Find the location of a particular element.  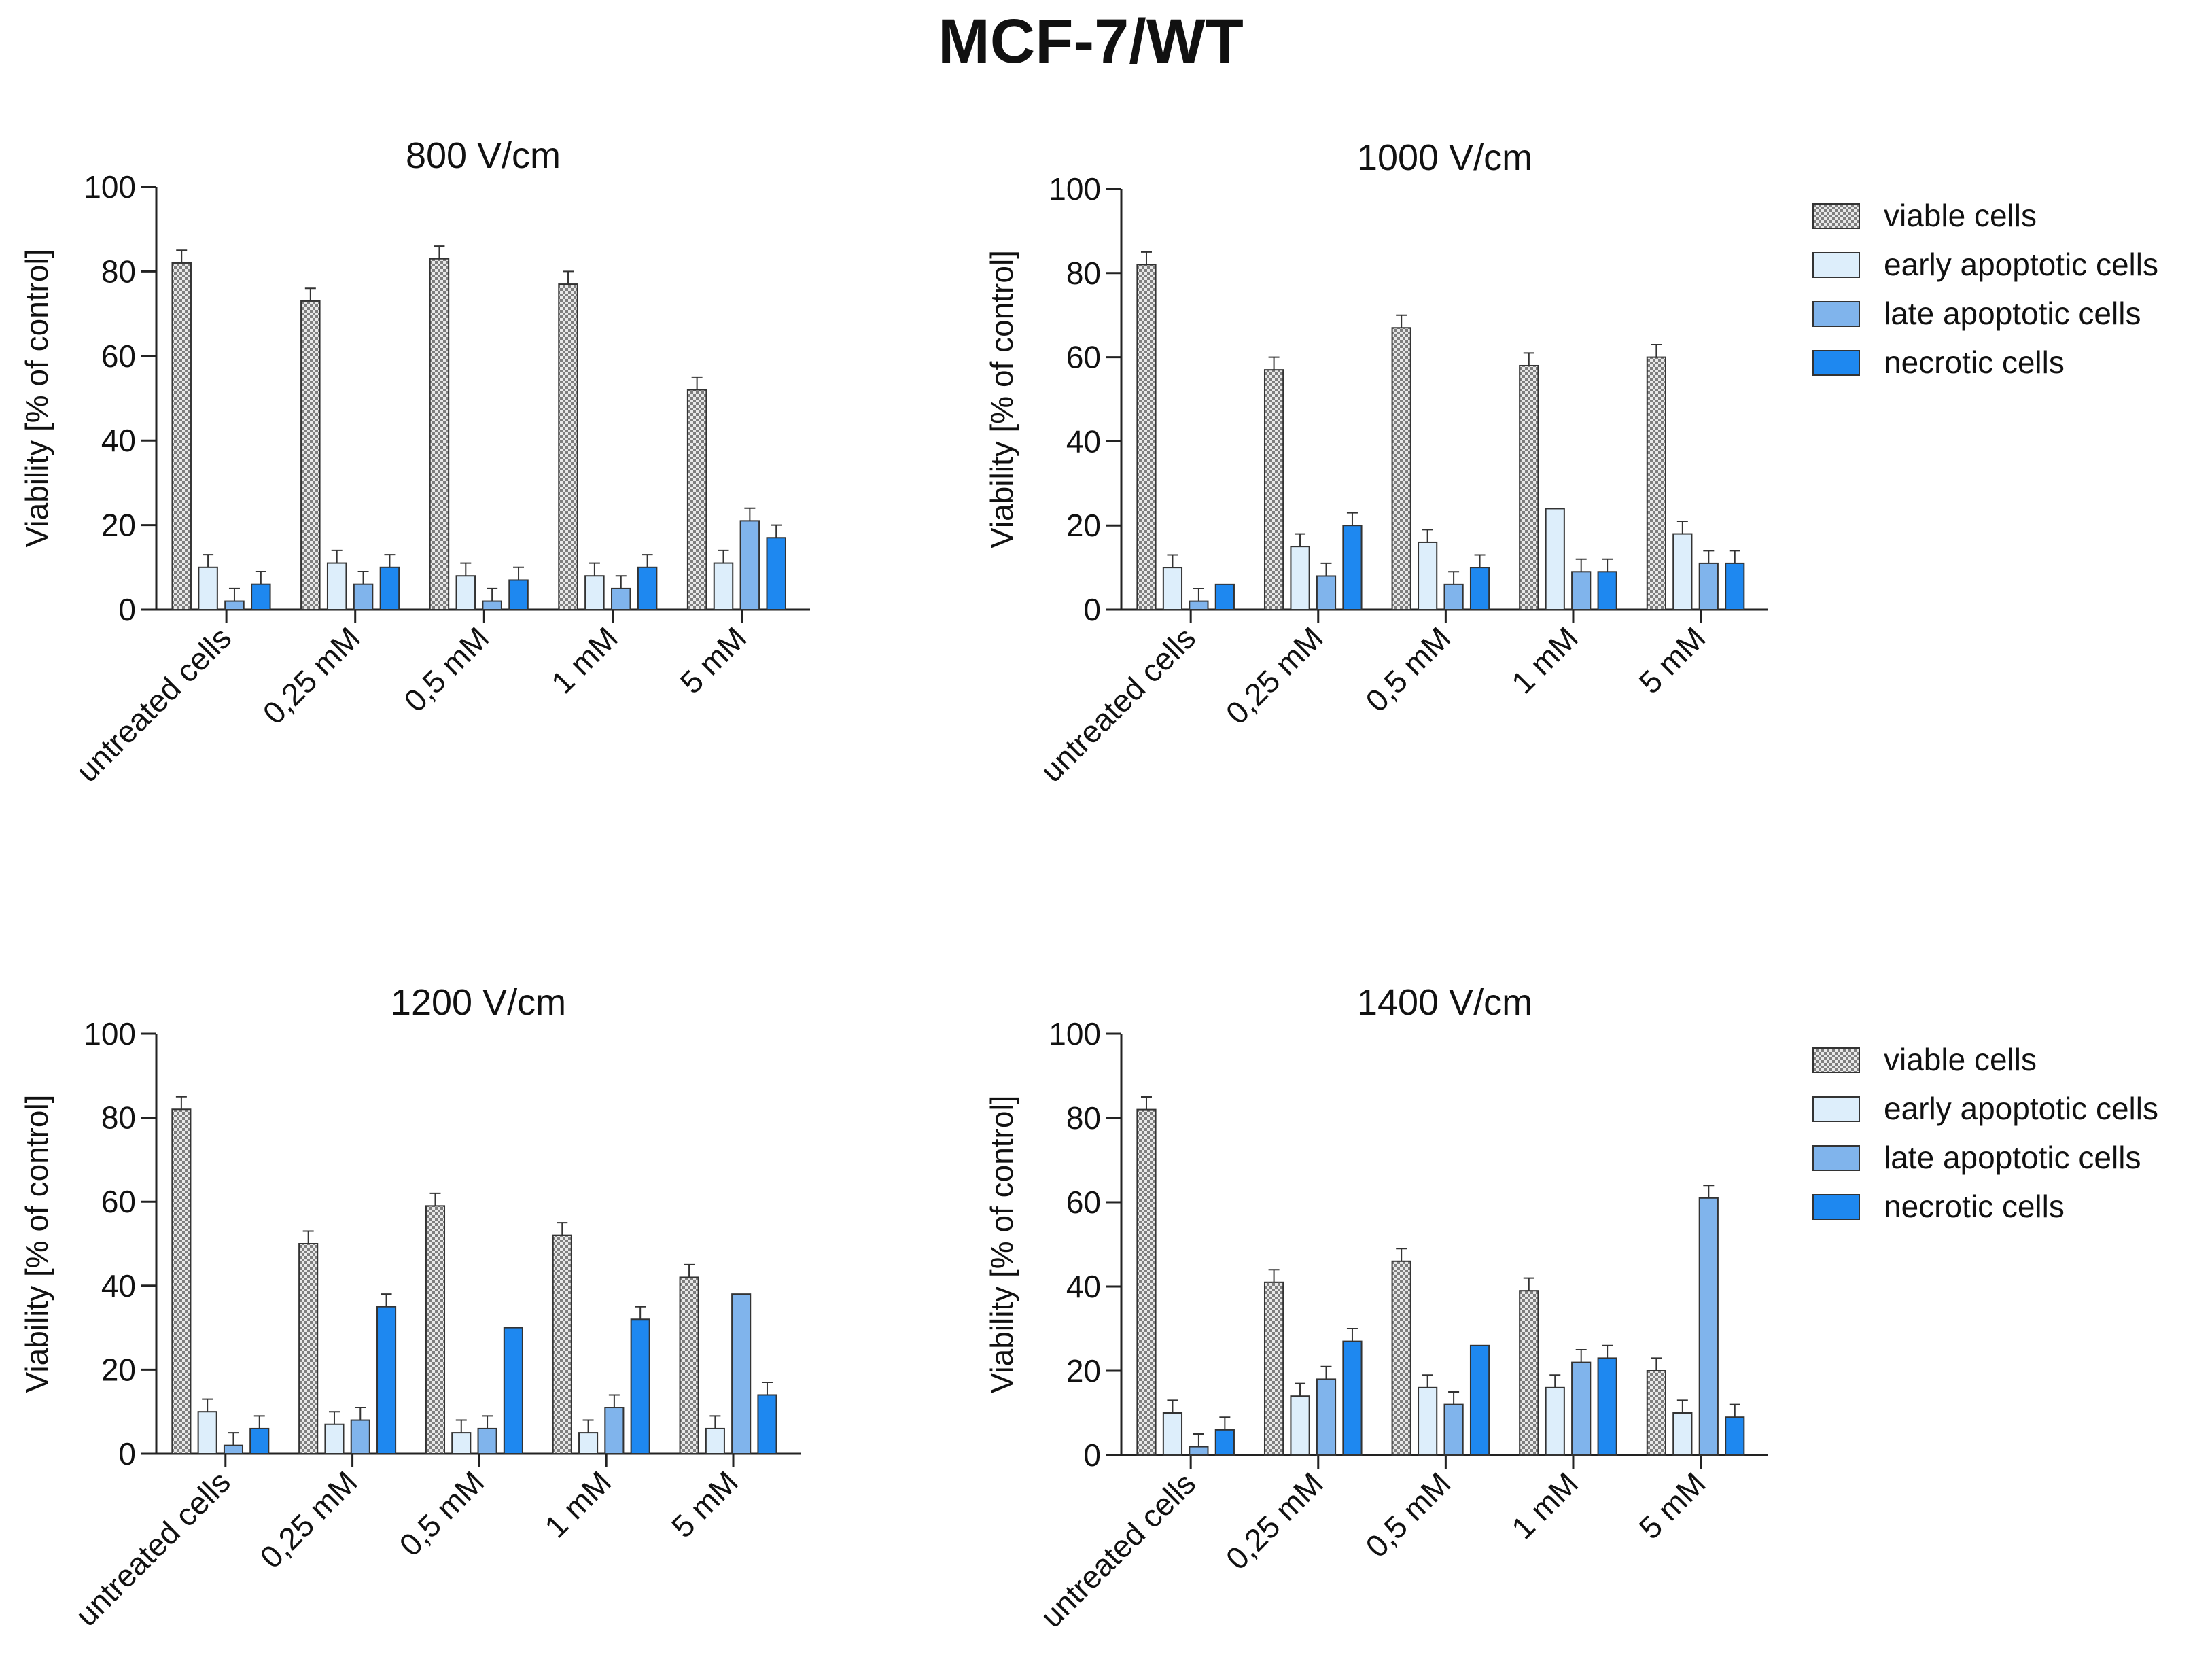

figure-title: MCF-7/WT is located at coordinates (1091, 42).